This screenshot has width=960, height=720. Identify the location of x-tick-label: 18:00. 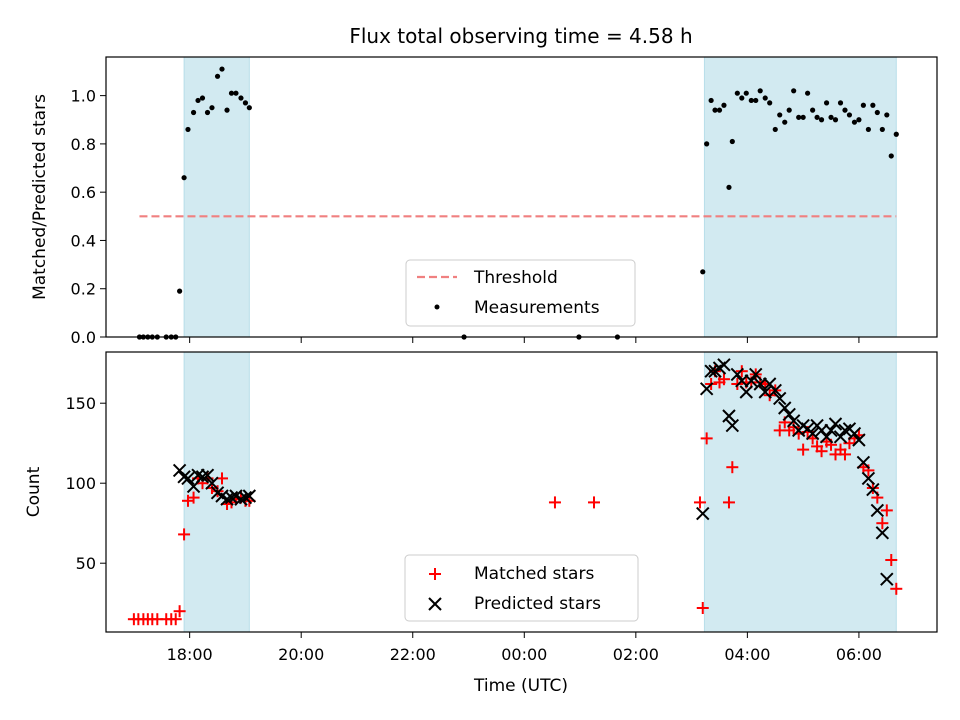
(190, 654).